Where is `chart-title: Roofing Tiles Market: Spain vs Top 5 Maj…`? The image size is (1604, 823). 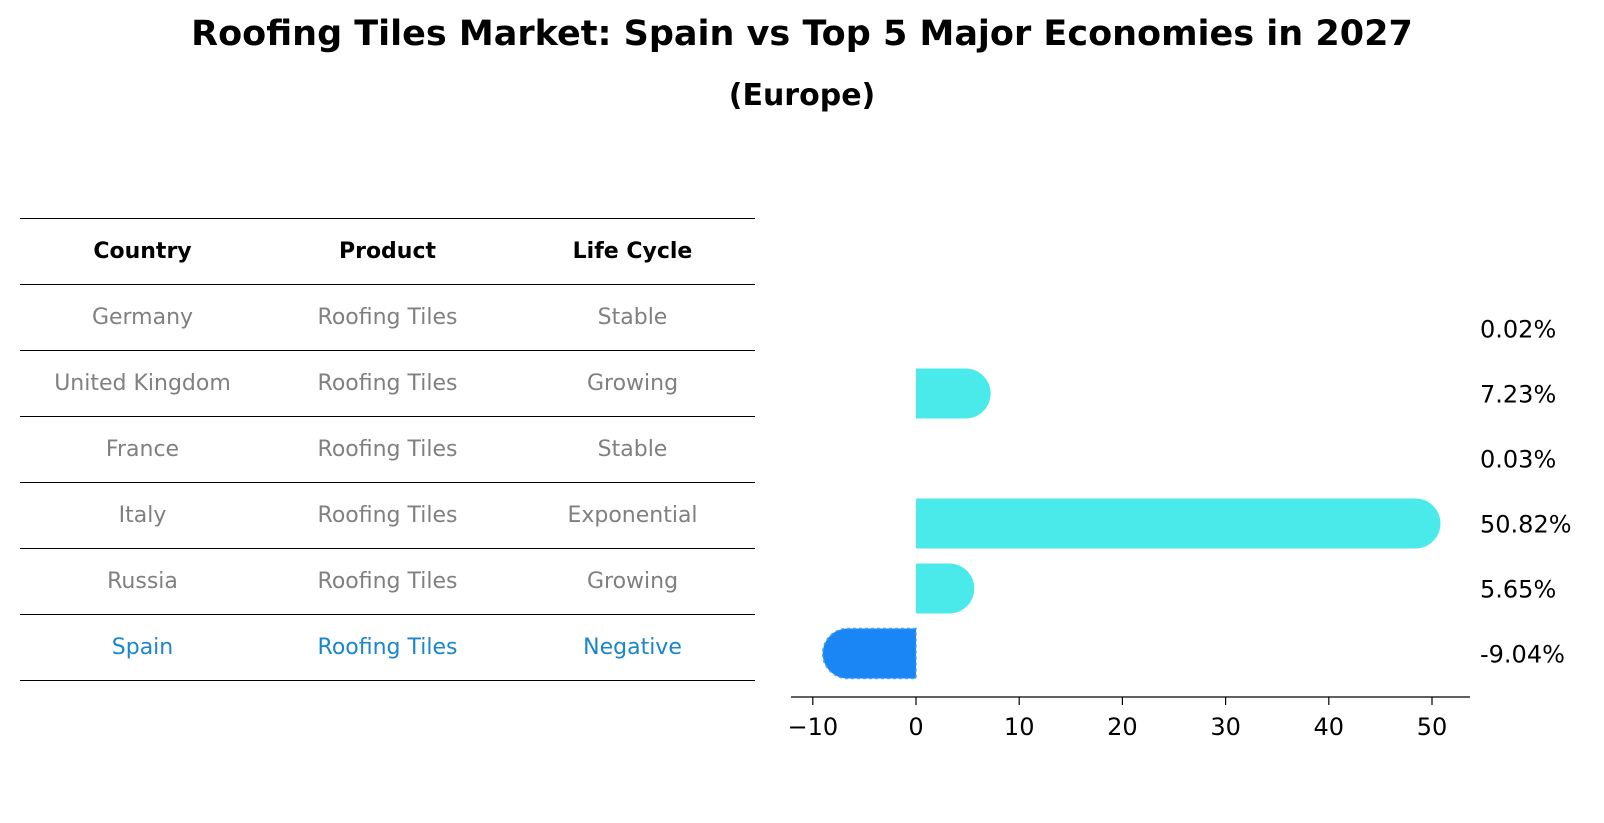
chart-title: Roofing Tiles Market: Spain vs Top 5 Maj… is located at coordinates (802, 34).